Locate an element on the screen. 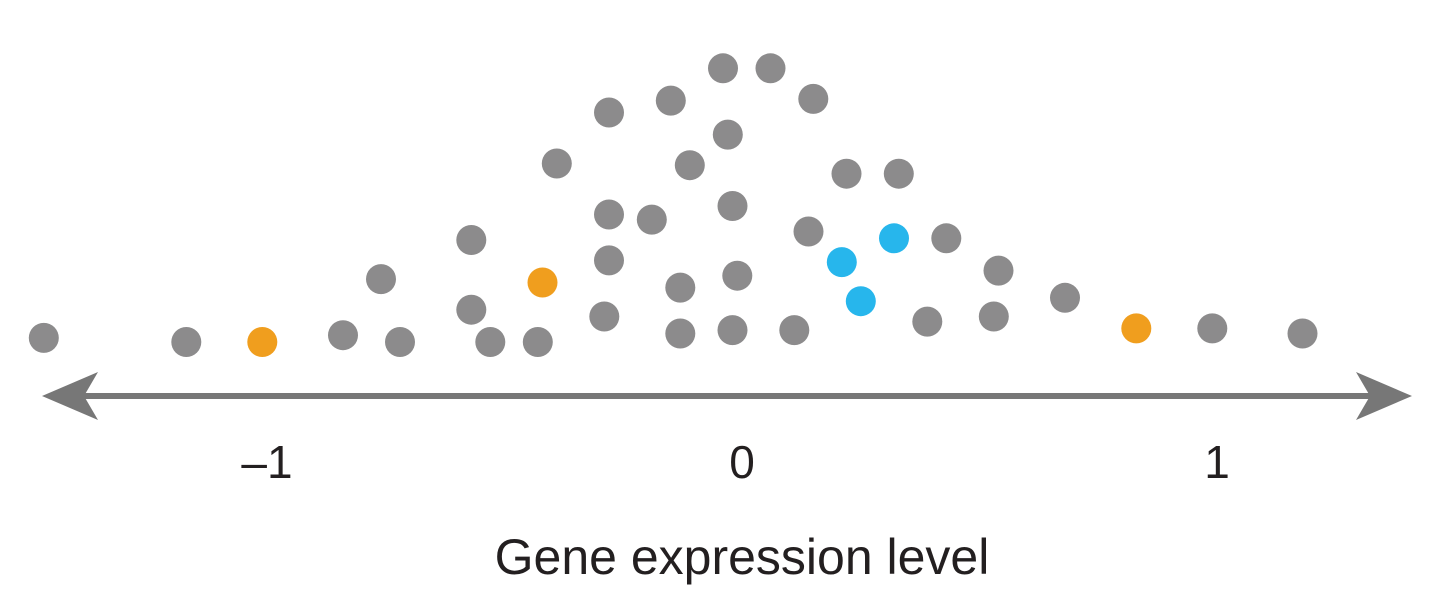  x-axis is located at coordinates (727, 396).